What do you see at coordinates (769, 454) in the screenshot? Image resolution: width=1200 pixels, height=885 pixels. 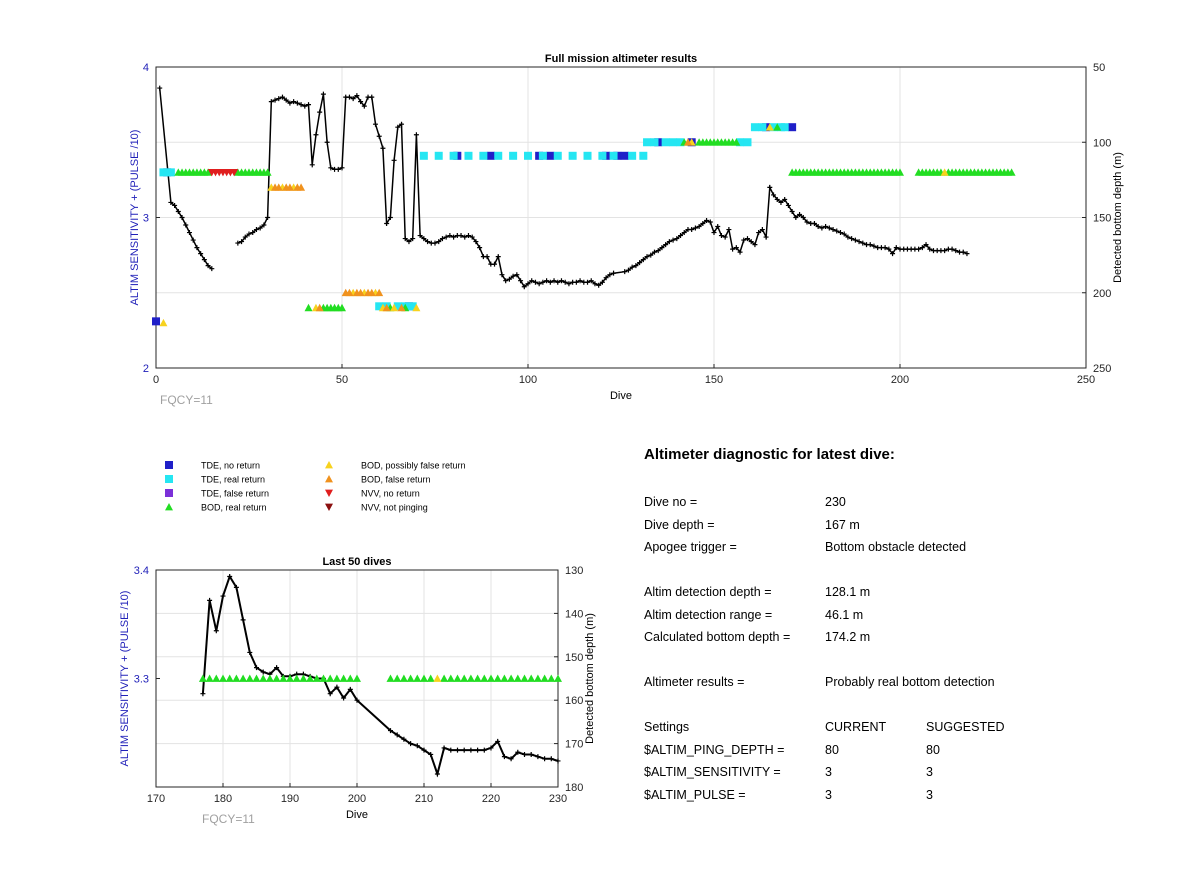 I see `diagnostic-title: Altimeter diagnostic for latest dive:` at bounding box center [769, 454].